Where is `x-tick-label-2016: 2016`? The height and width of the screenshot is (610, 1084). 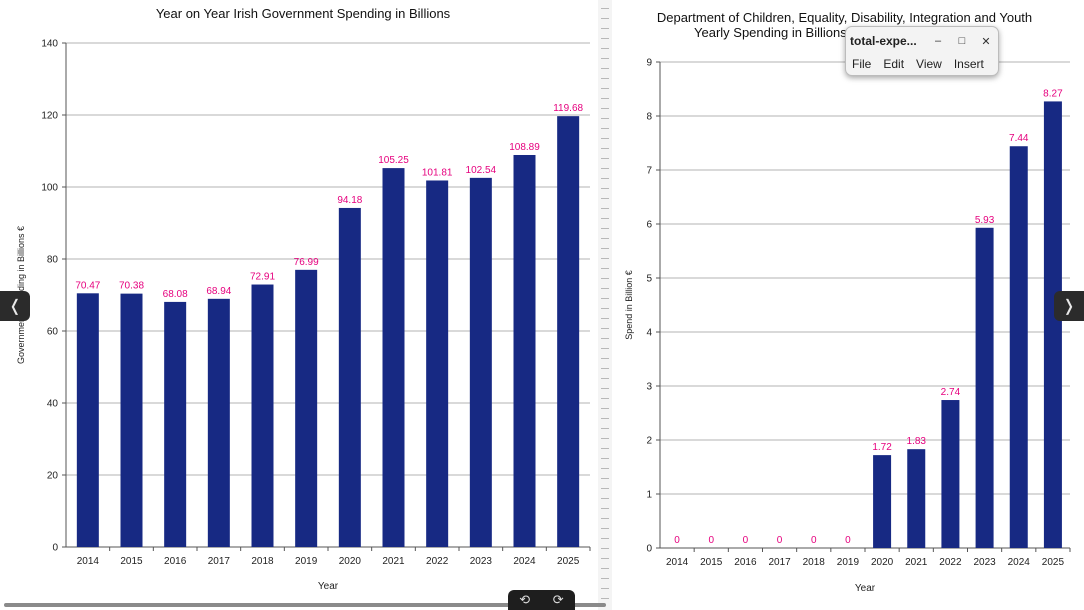
x-tick-label-2016: 2016 is located at coordinates (745, 562).